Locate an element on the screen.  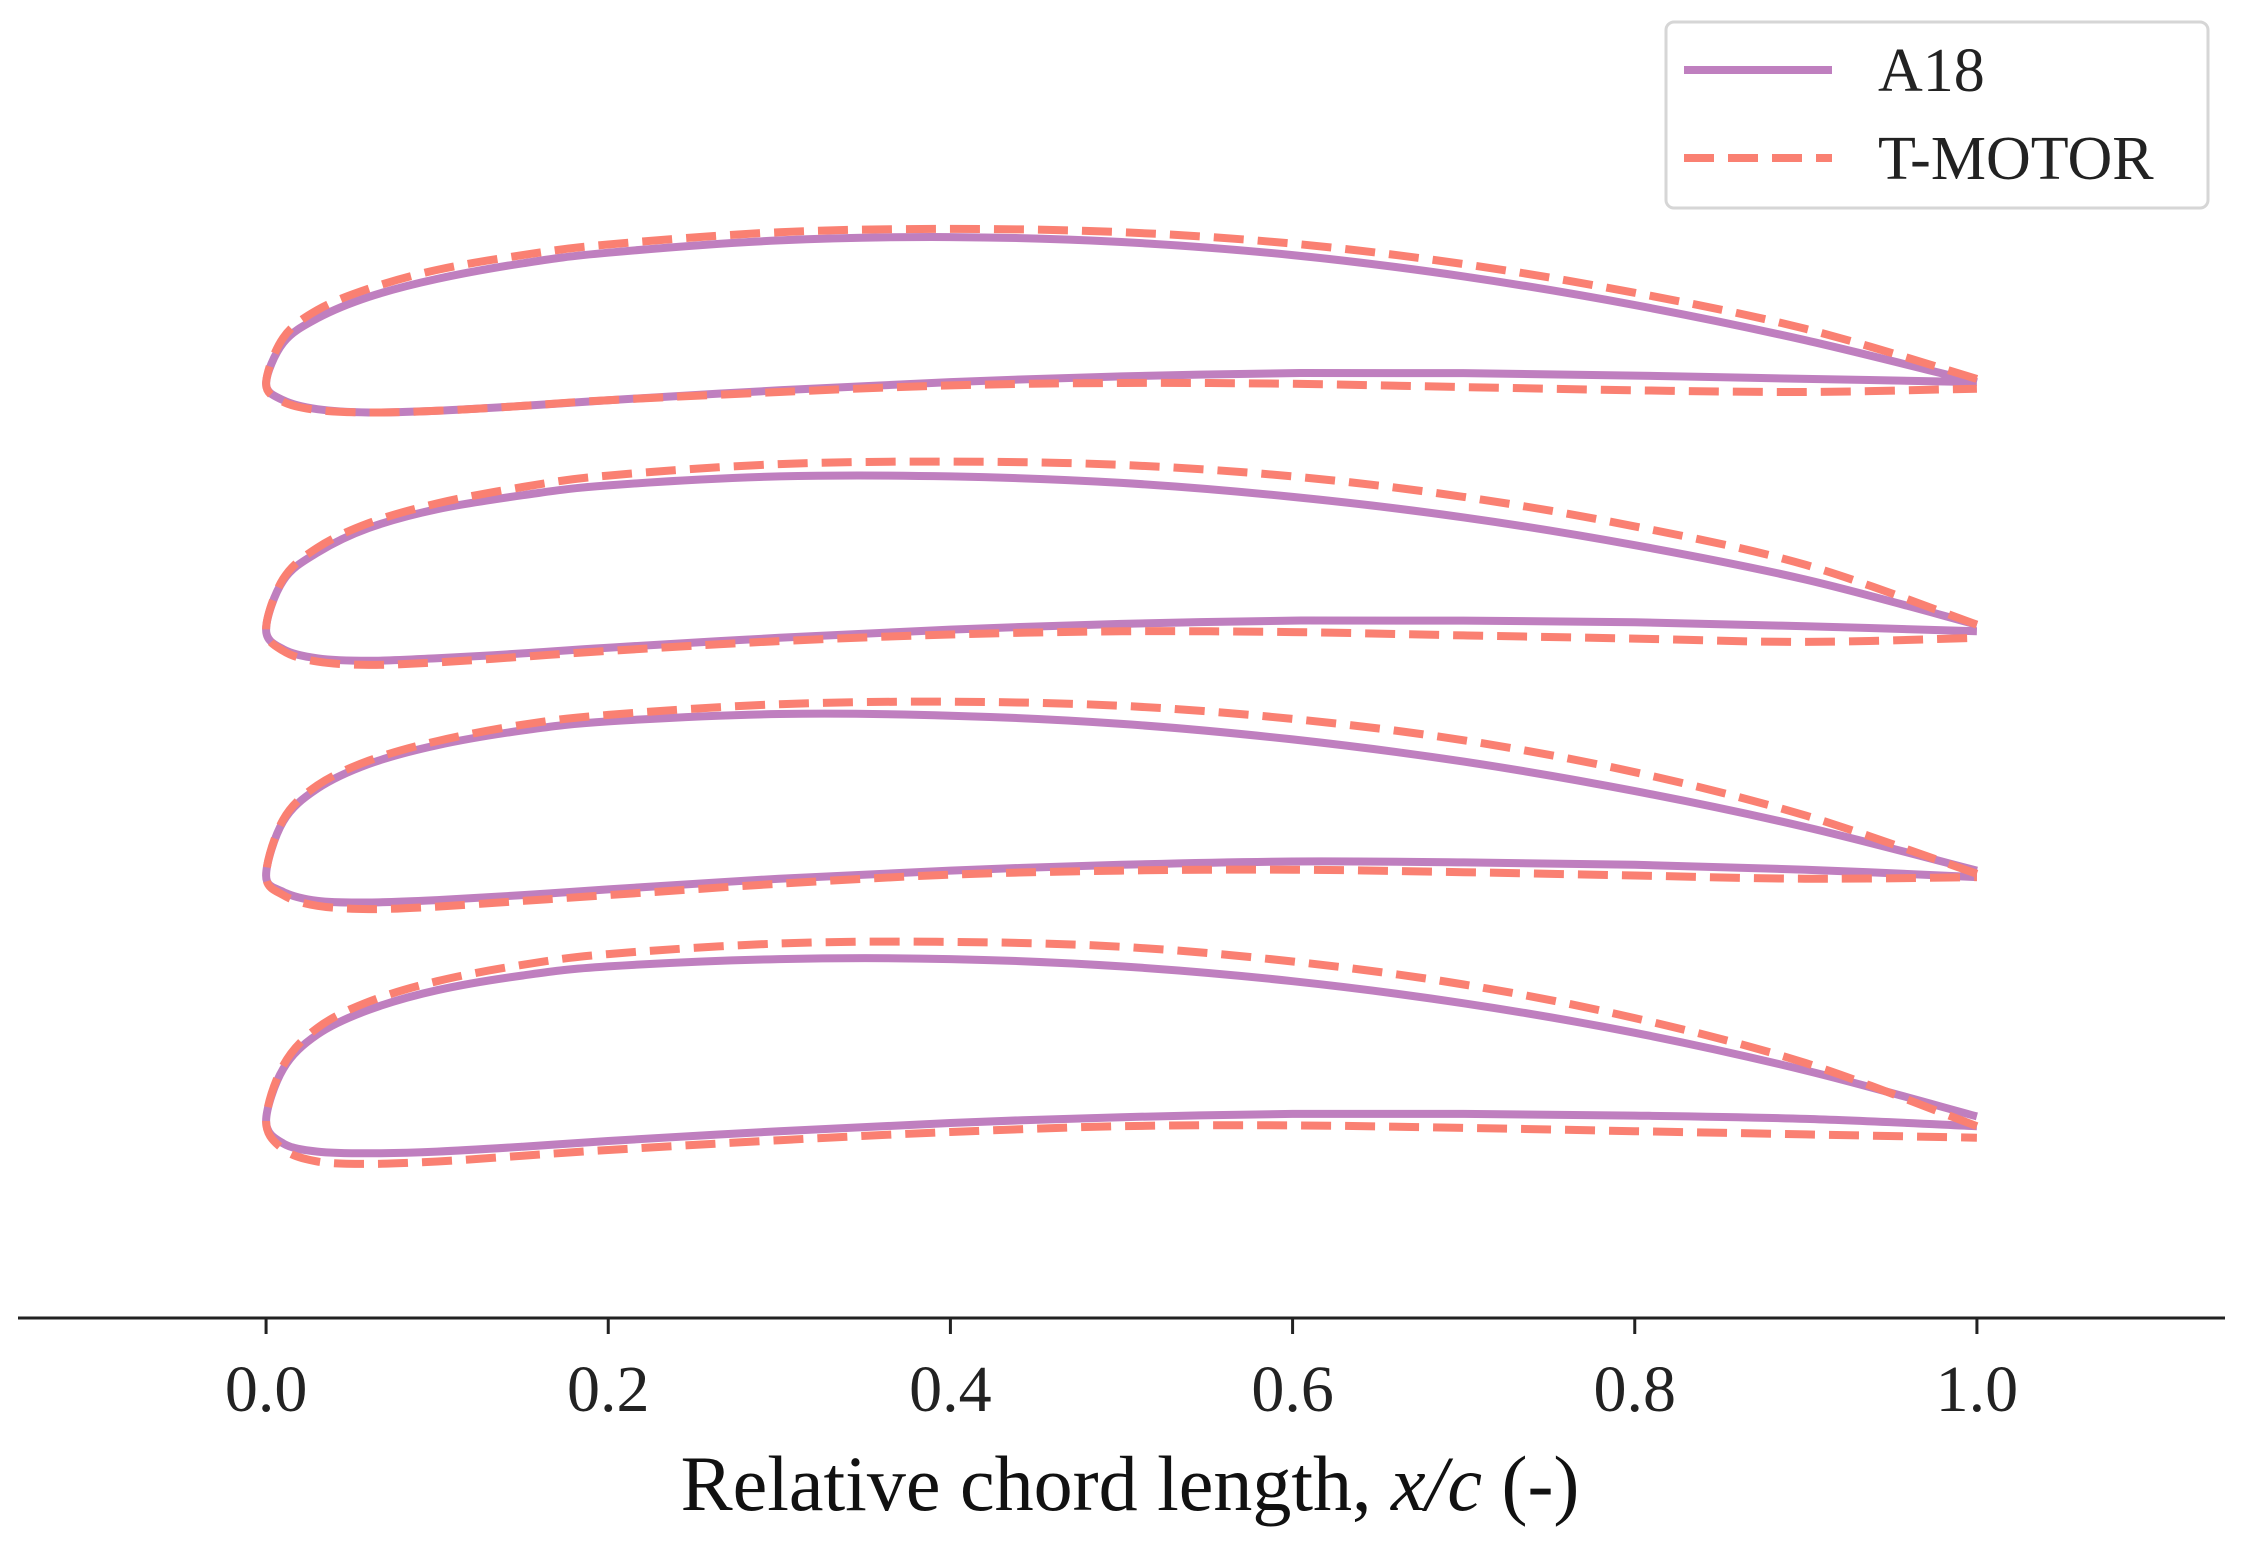
x-axis: 0.0 0.2 0.4 0.6 0.8 1.0 is located at coordinates (1121, 1371).